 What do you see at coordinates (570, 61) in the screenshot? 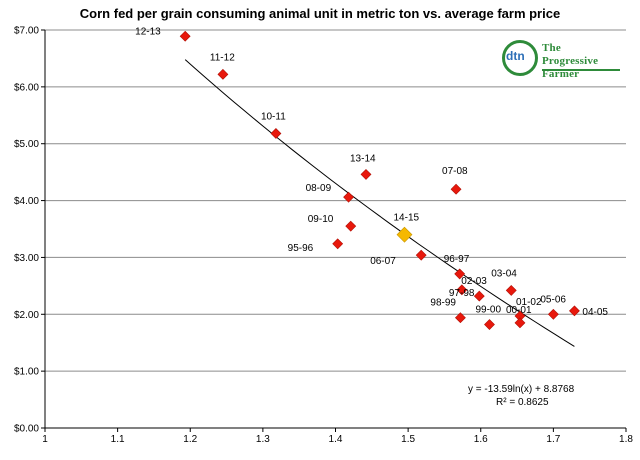
I see `logo-text: The Progressive Farmer` at bounding box center [570, 61].